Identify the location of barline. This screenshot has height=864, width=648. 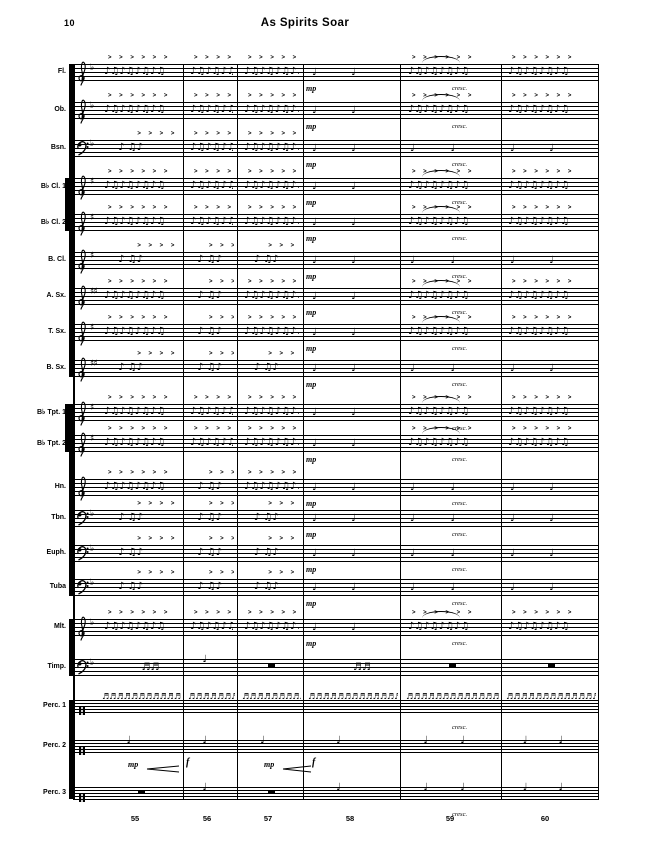
(303, 431).